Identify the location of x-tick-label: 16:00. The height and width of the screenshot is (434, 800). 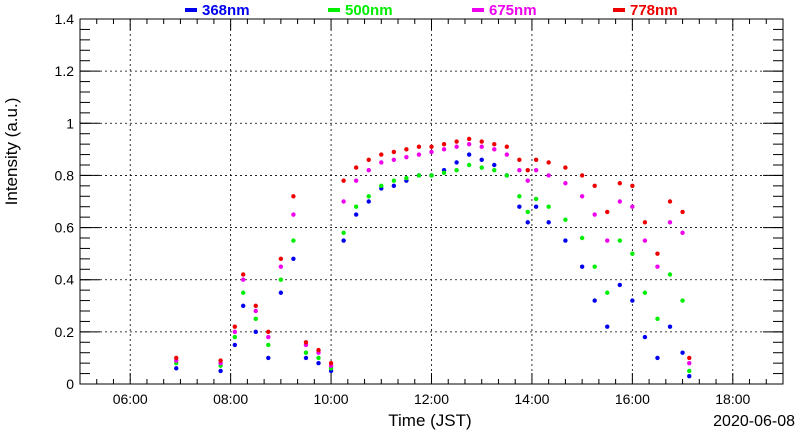
(632, 399).